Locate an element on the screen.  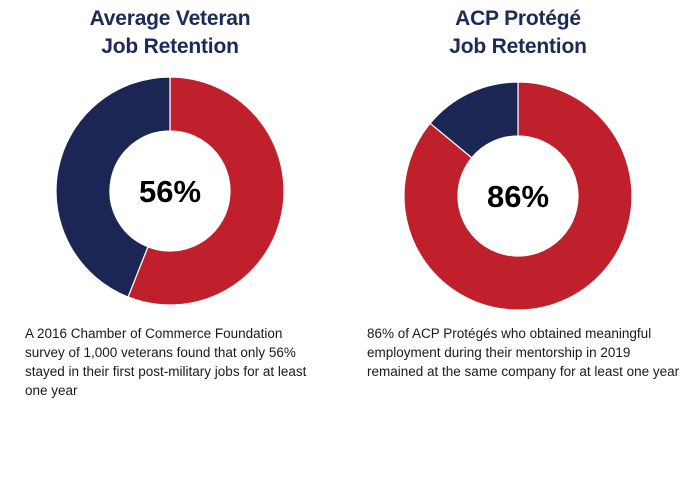
chart-title-line-1: ACP Protégé is located at coordinates (518, 18).